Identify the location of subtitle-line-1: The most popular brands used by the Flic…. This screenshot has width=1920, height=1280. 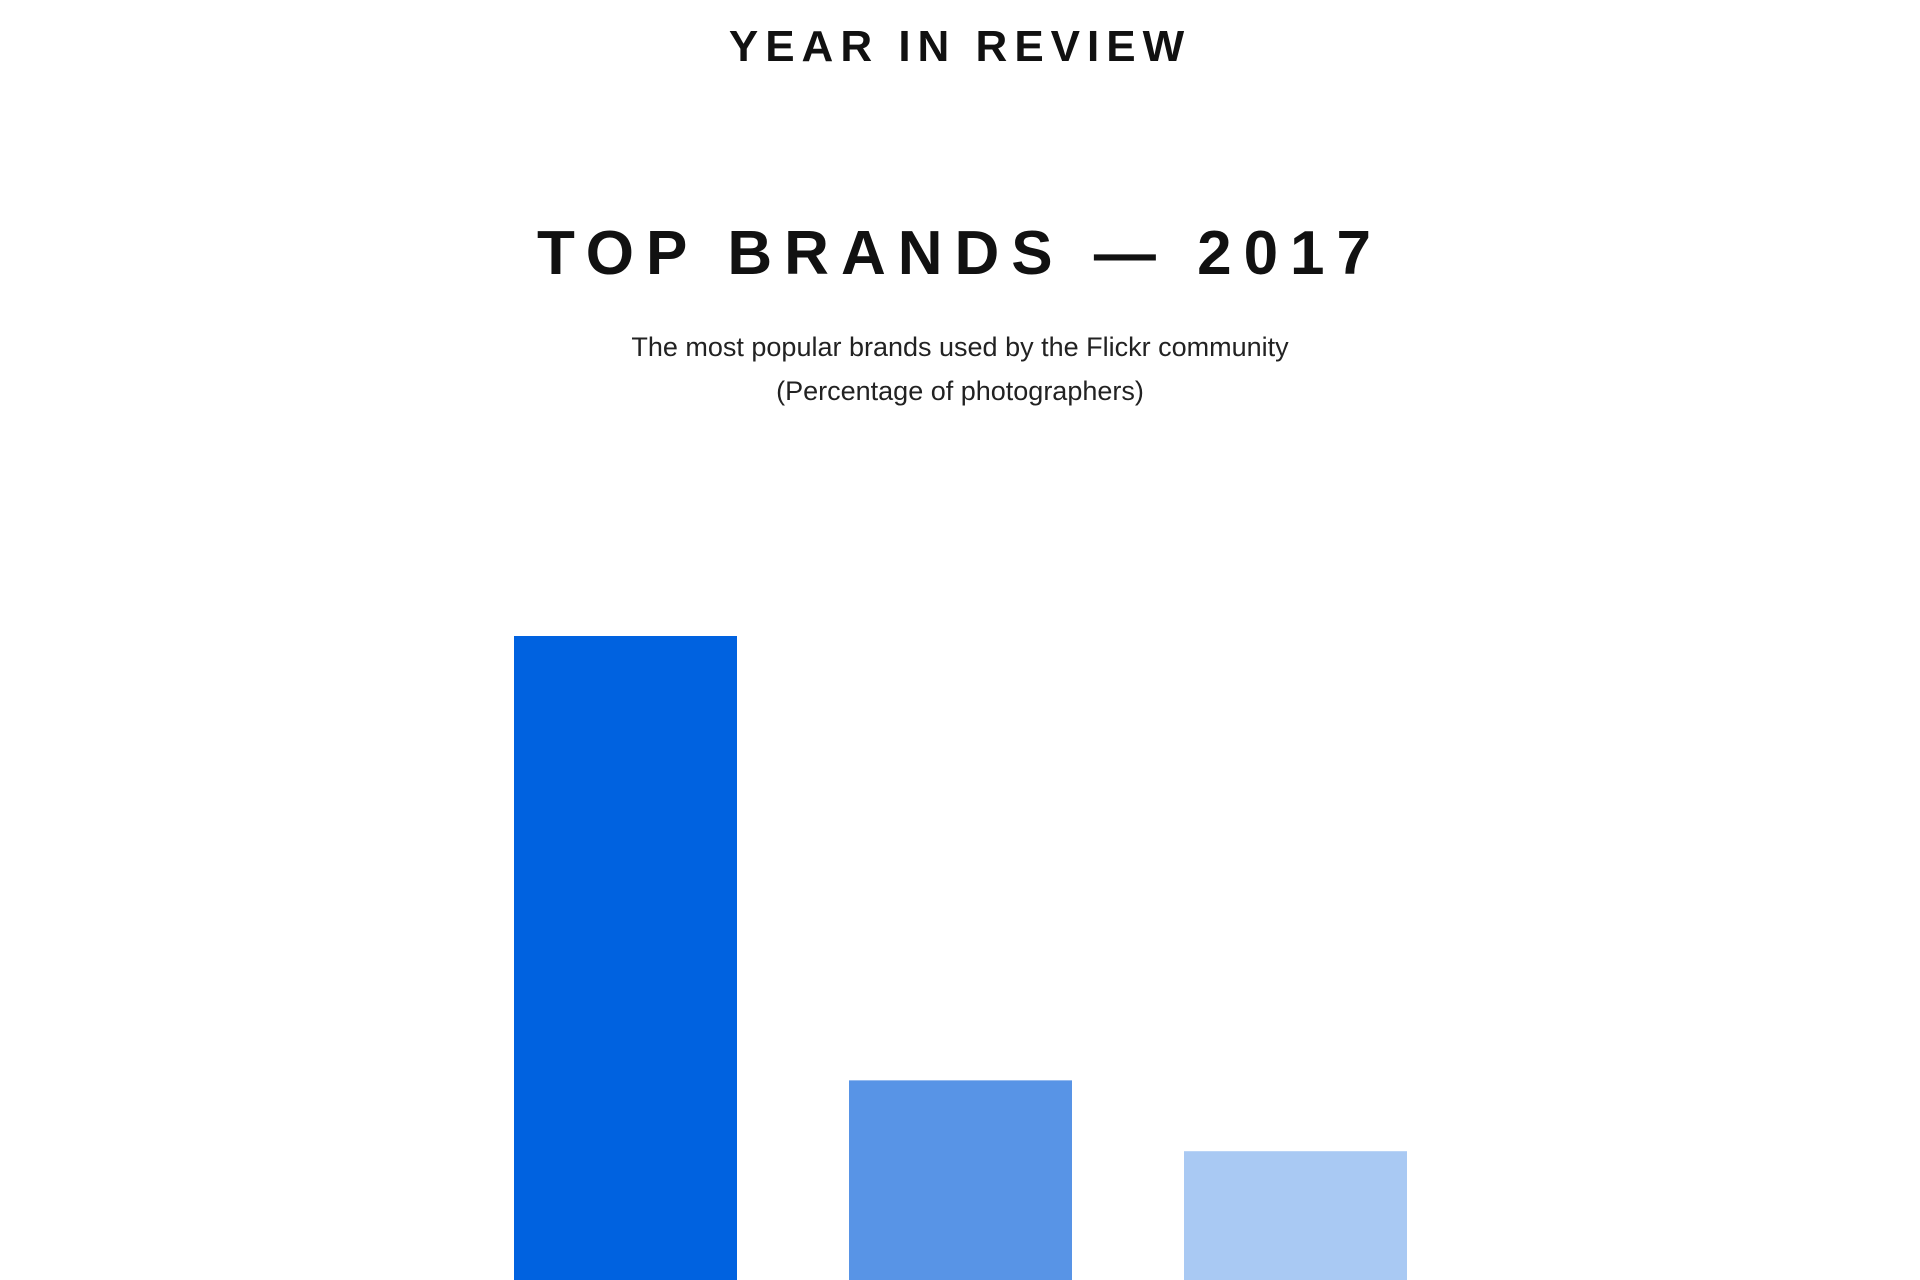
(960, 347).